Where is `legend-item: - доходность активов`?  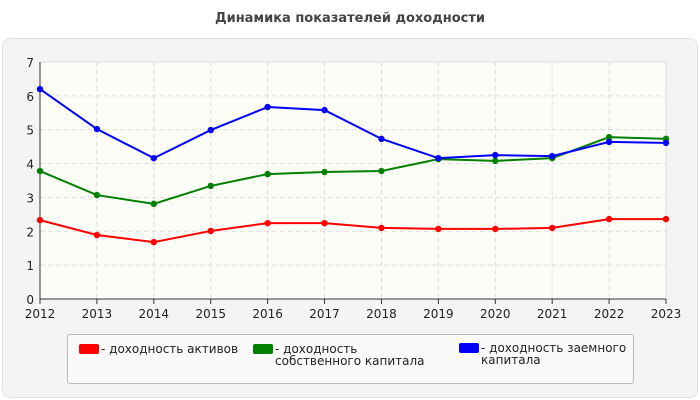
legend-item: - доходность активов is located at coordinates (170, 349).